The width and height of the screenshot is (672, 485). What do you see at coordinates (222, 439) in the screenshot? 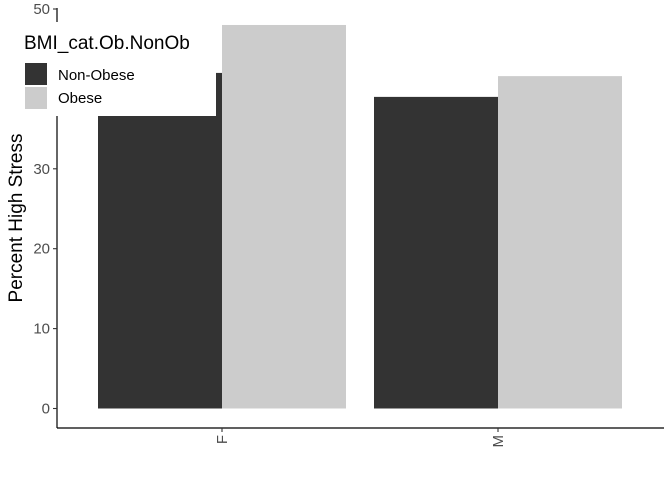
I see `x-tick-label: F` at bounding box center [222, 439].